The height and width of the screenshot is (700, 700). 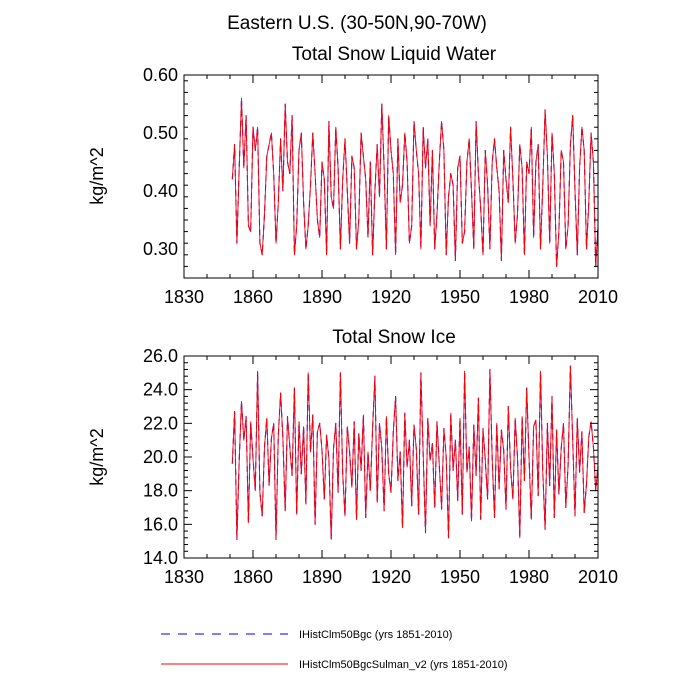 What do you see at coordinates (357, 23) in the screenshot?
I see `figure-title: Eastern U.S. (30-50N,90-70W)` at bounding box center [357, 23].